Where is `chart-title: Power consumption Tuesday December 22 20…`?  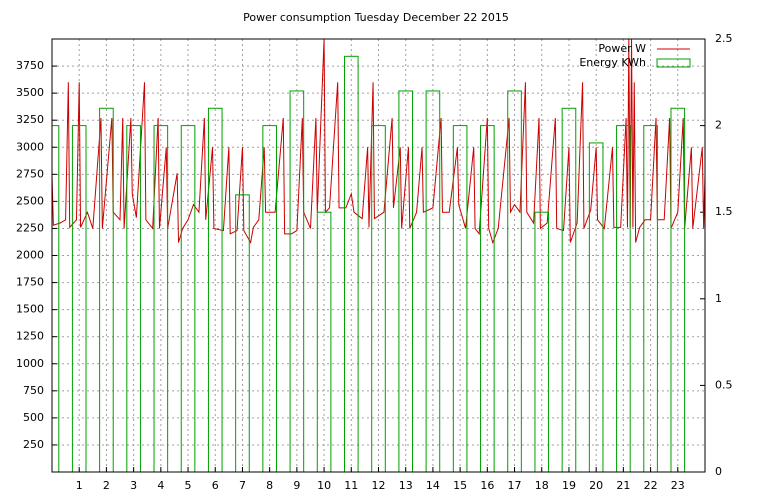
chart-title: Power consumption Tuesday December 22 20… is located at coordinates (376, 17).